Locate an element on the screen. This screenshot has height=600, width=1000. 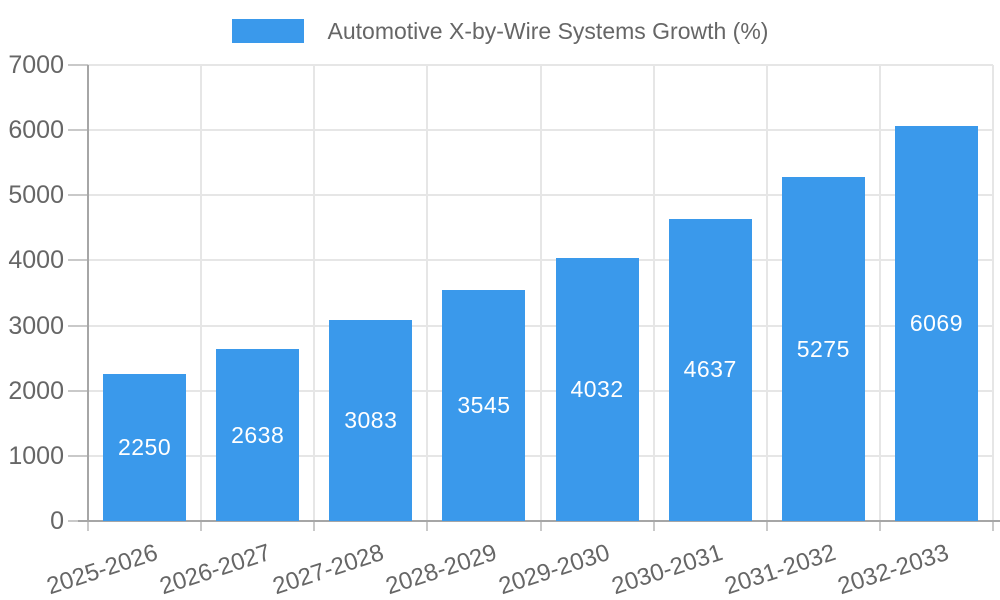
bar-value-label: 3545 is located at coordinates (484, 405).